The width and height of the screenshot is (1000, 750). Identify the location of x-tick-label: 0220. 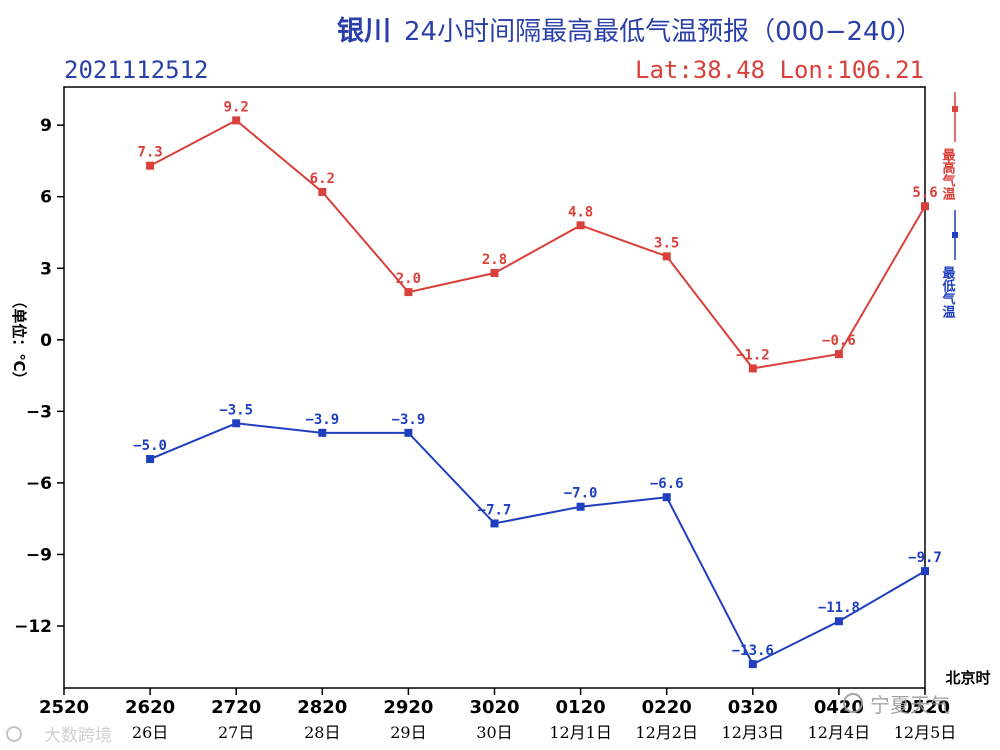
(667, 707).